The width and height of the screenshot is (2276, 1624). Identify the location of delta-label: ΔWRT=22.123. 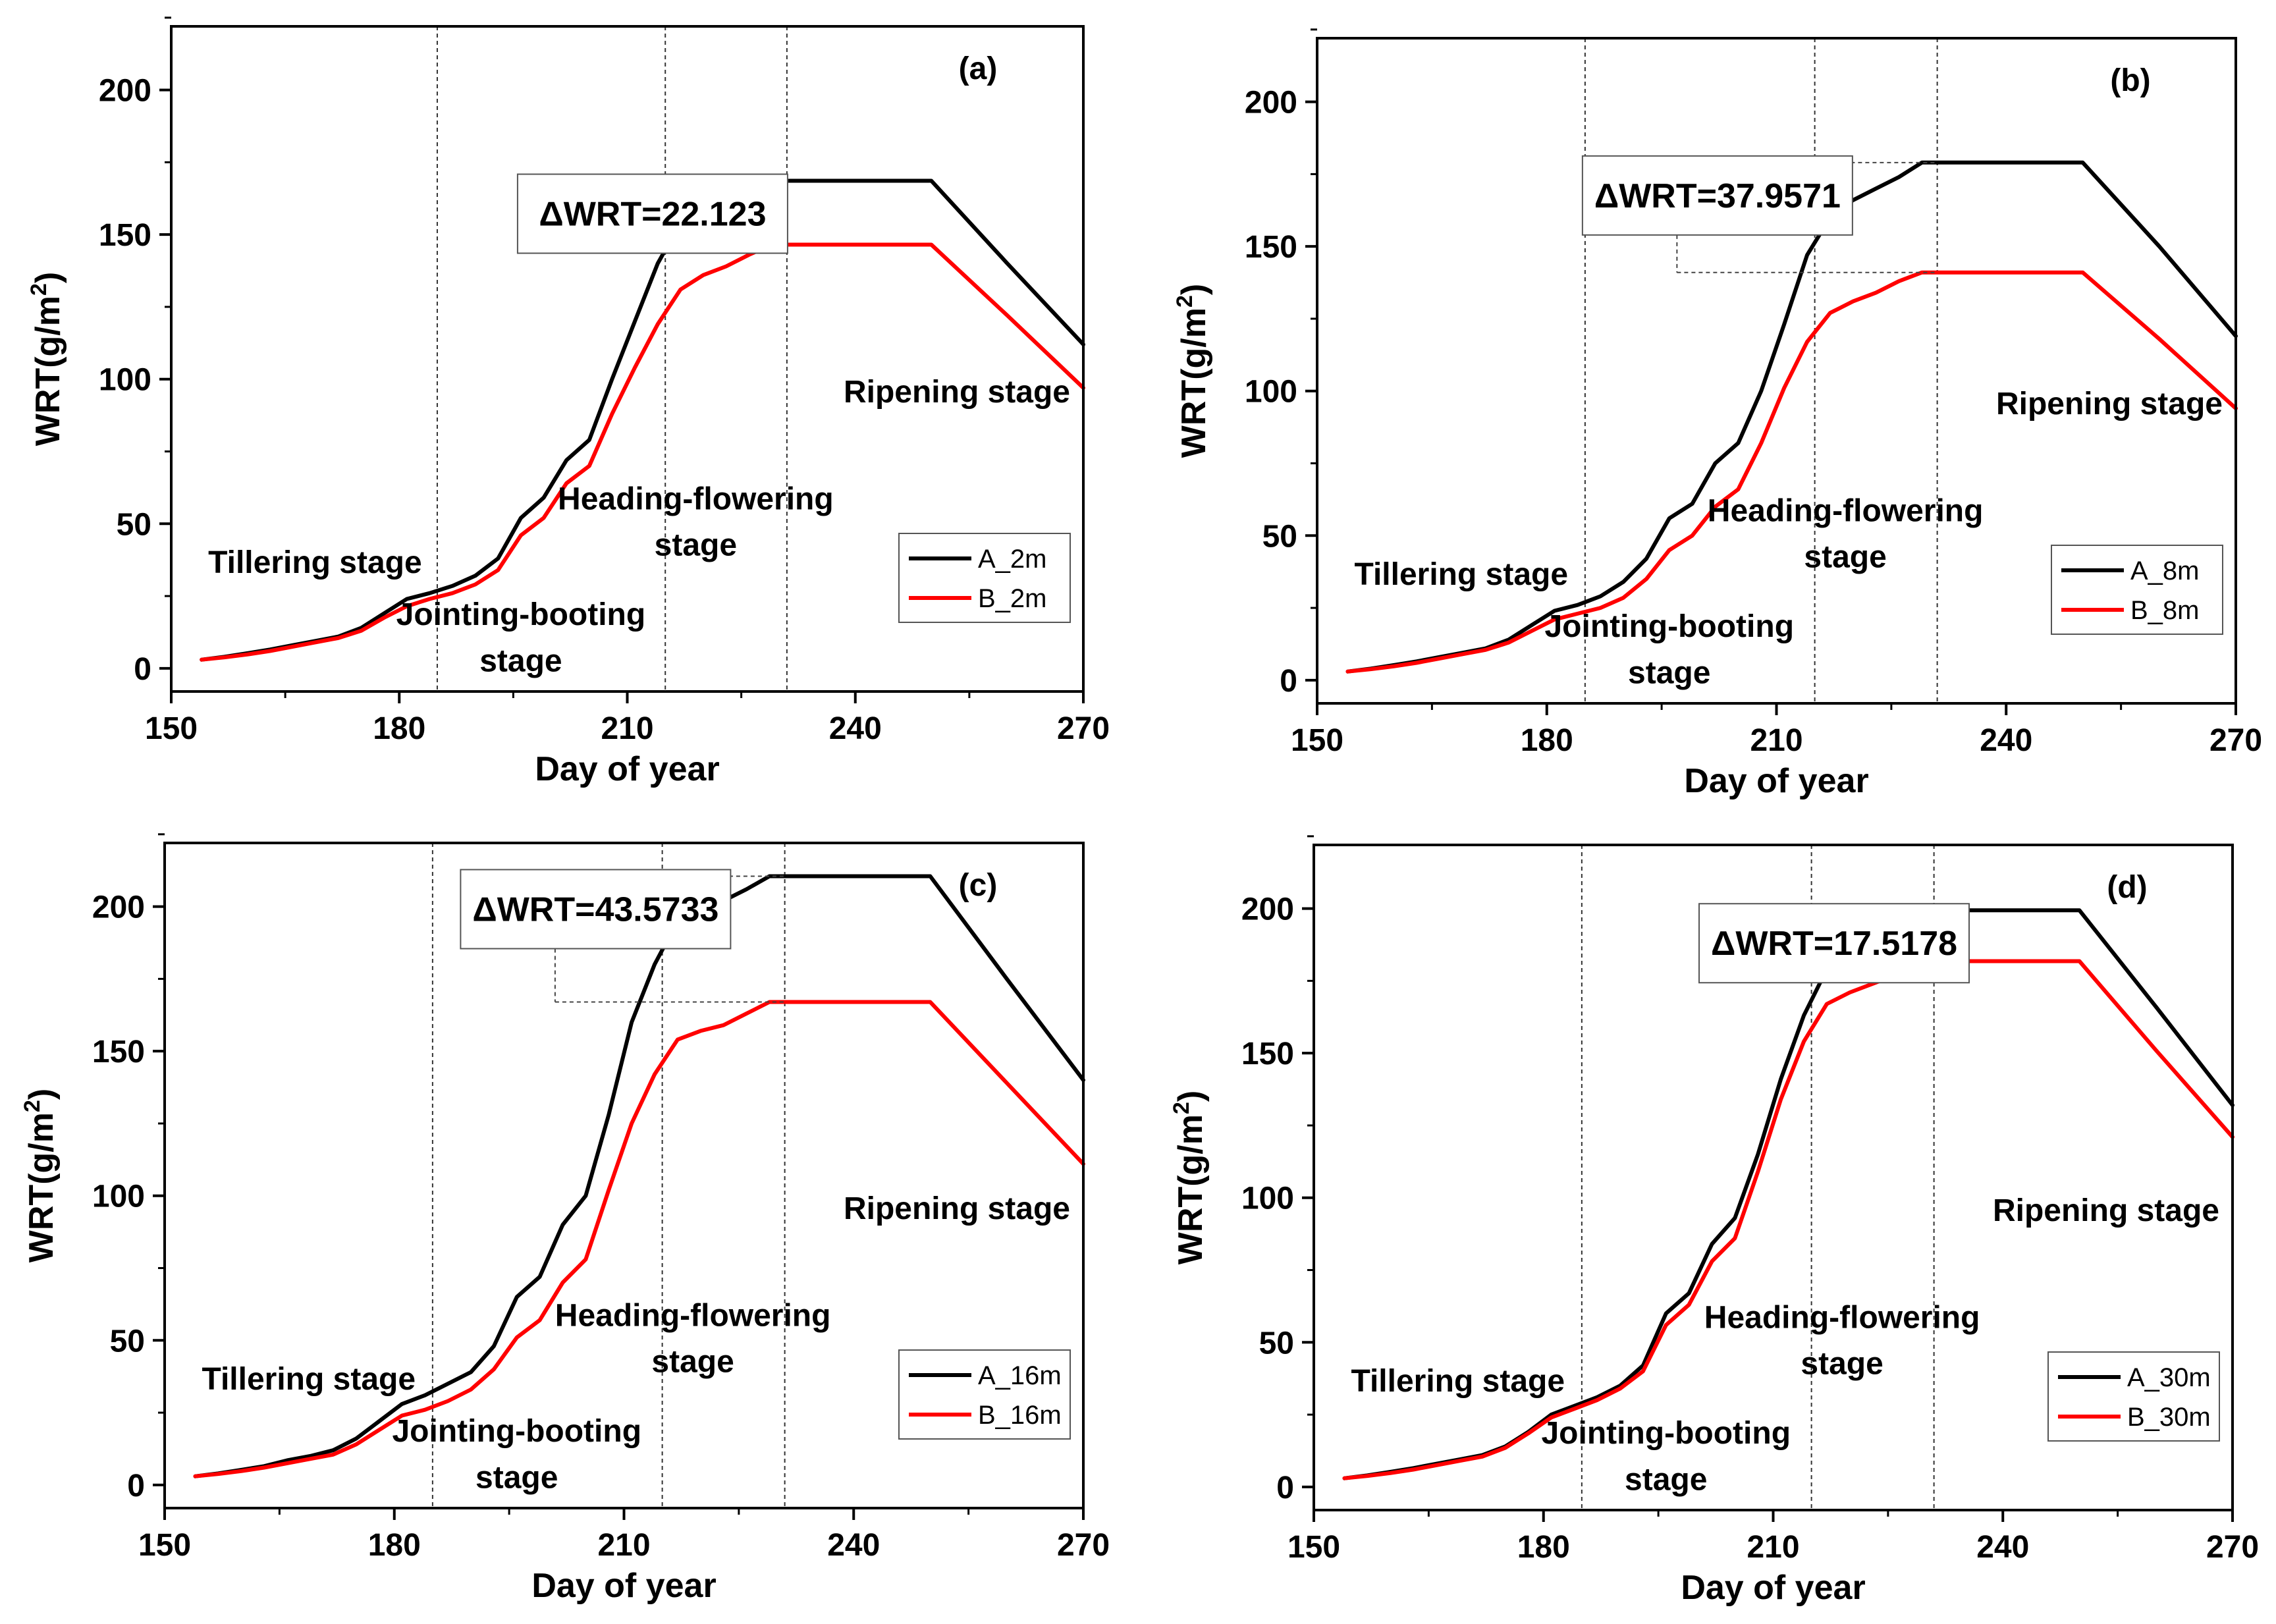
(652, 214).